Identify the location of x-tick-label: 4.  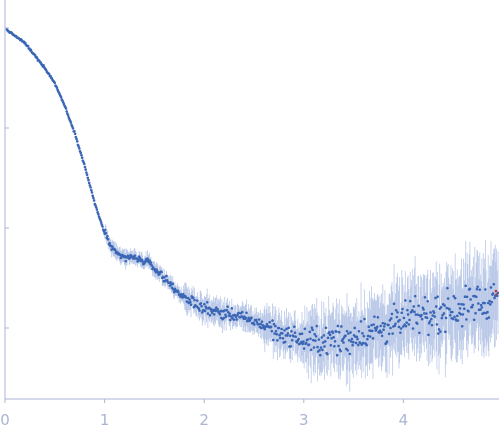
(404, 420).